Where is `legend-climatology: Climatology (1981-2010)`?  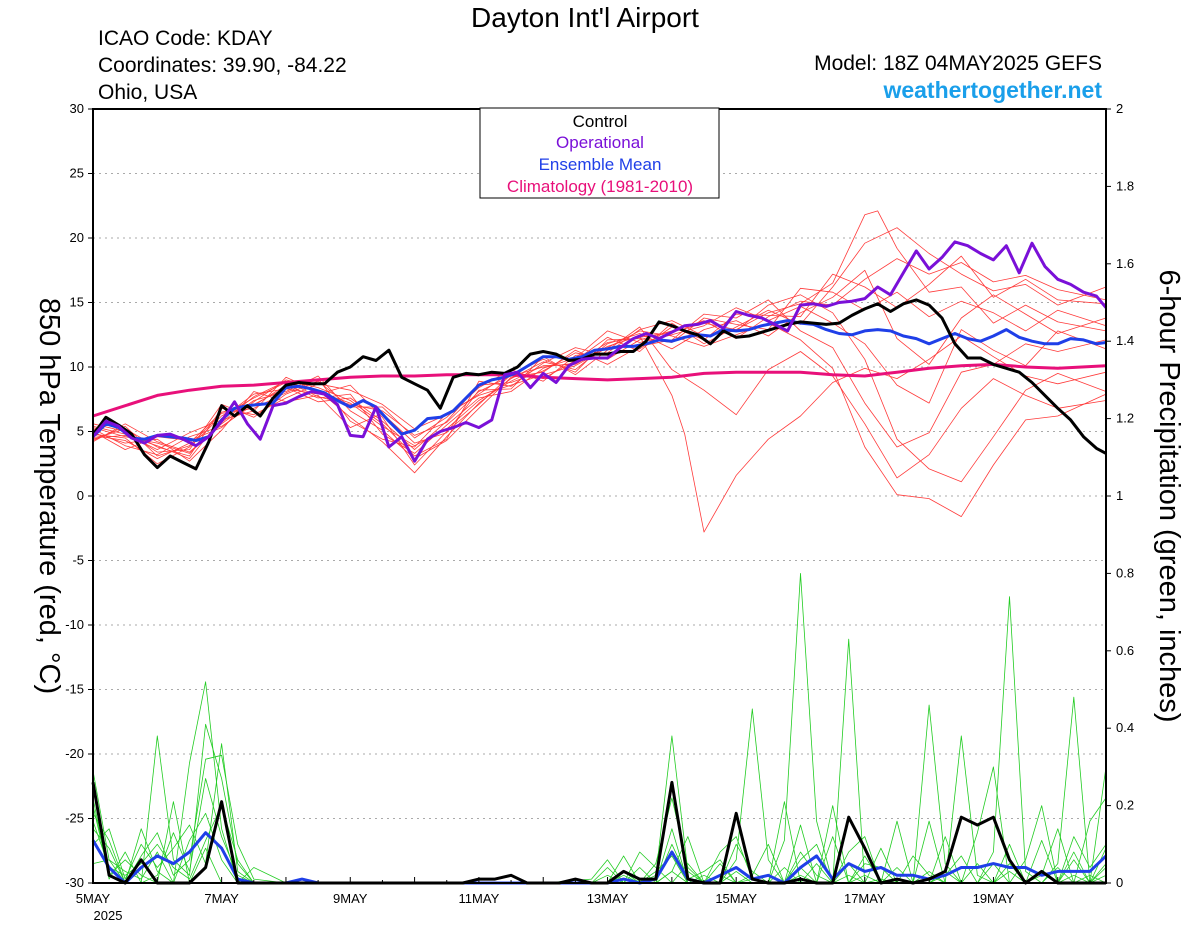
legend-climatology: Climatology (1981-2010) is located at coordinates (600, 186).